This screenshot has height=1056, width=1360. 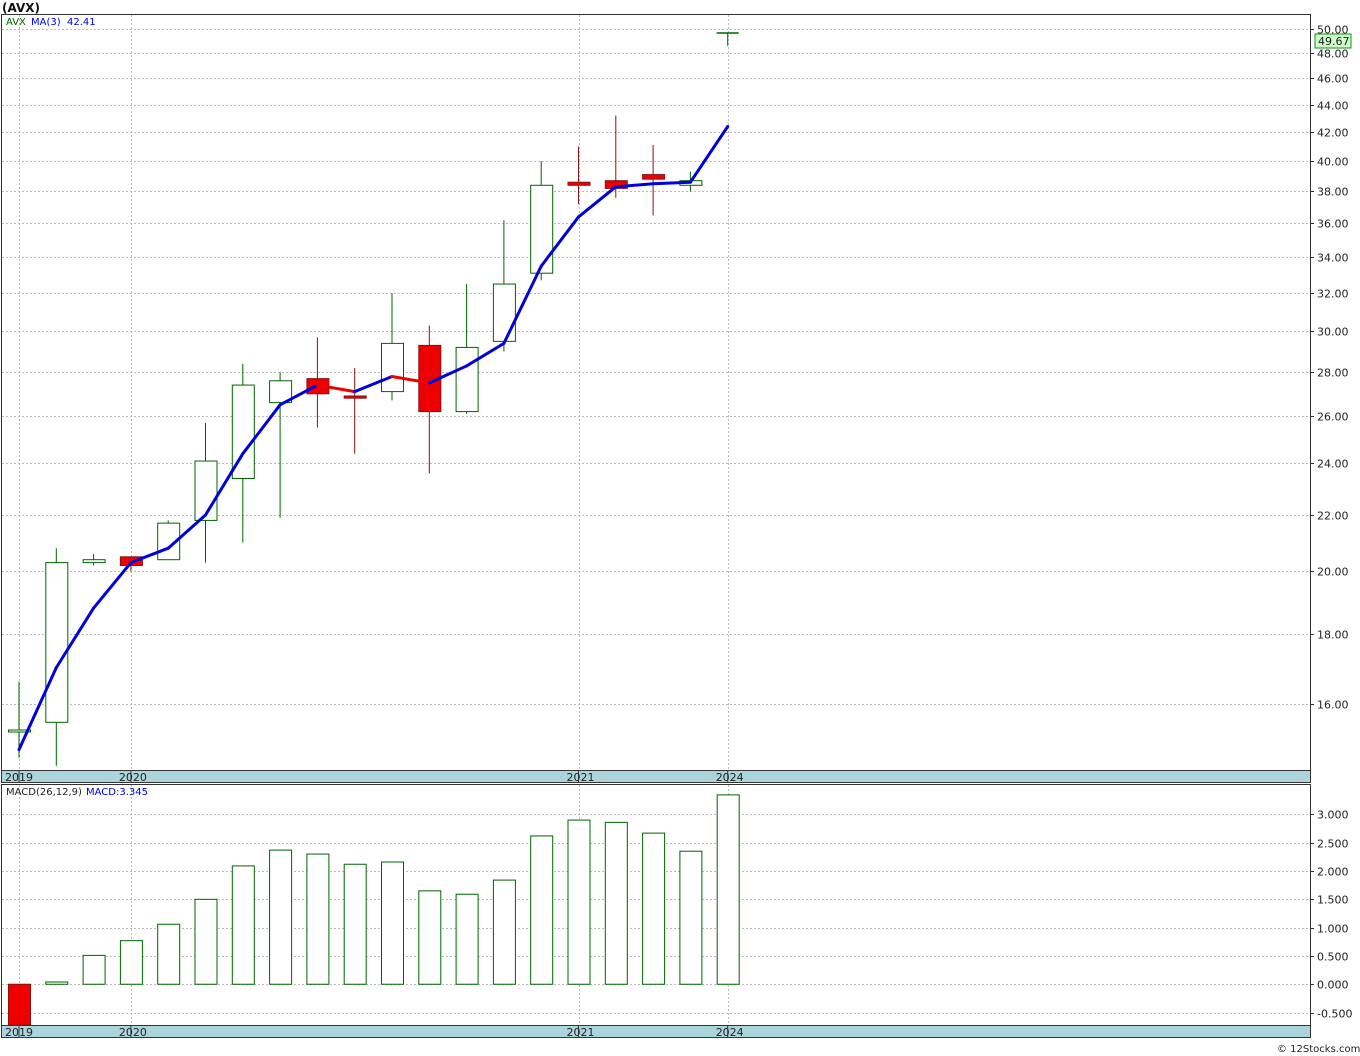 I want to click on legend-ma-label: MA(3), so click(x=46, y=22).